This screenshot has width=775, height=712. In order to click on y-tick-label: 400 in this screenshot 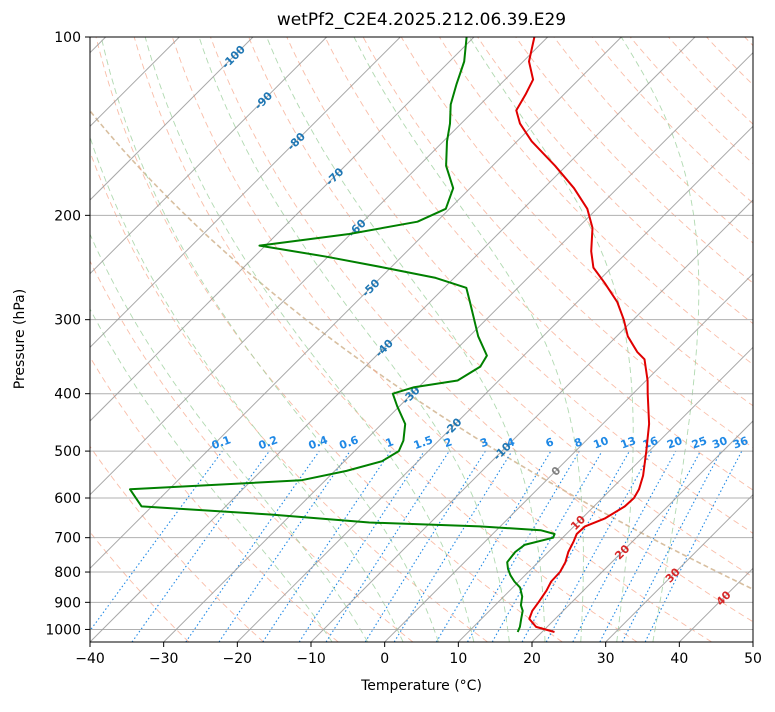, I will do `click(67, 395)`.